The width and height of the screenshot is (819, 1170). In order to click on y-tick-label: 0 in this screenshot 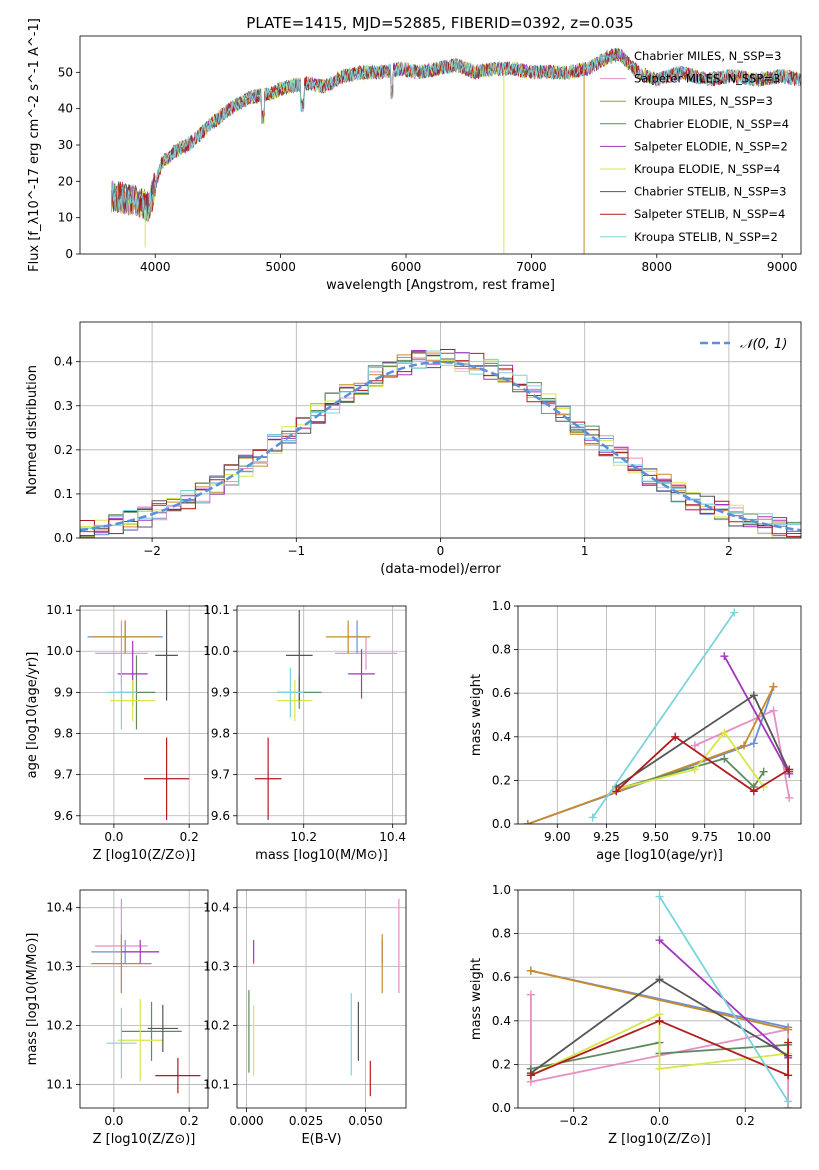, I will do `click(69, 254)`.